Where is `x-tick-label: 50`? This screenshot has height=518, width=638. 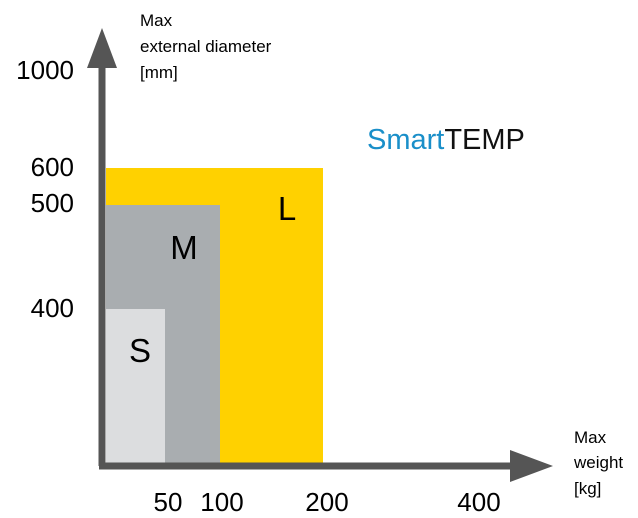 x-tick-label: 50 is located at coordinates (168, 502).